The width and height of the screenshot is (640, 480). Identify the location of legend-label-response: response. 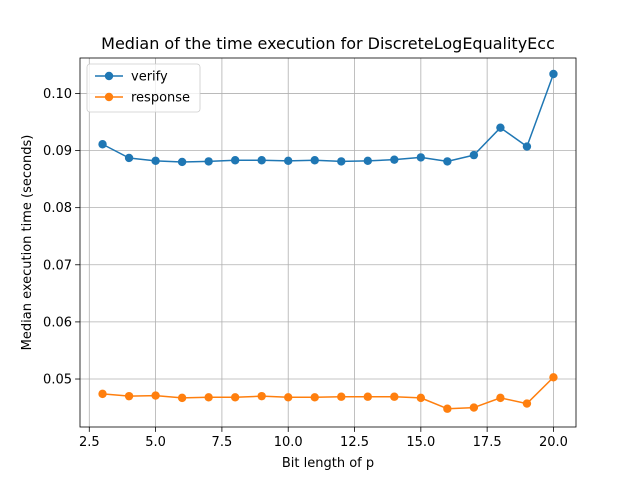
(160, 98).